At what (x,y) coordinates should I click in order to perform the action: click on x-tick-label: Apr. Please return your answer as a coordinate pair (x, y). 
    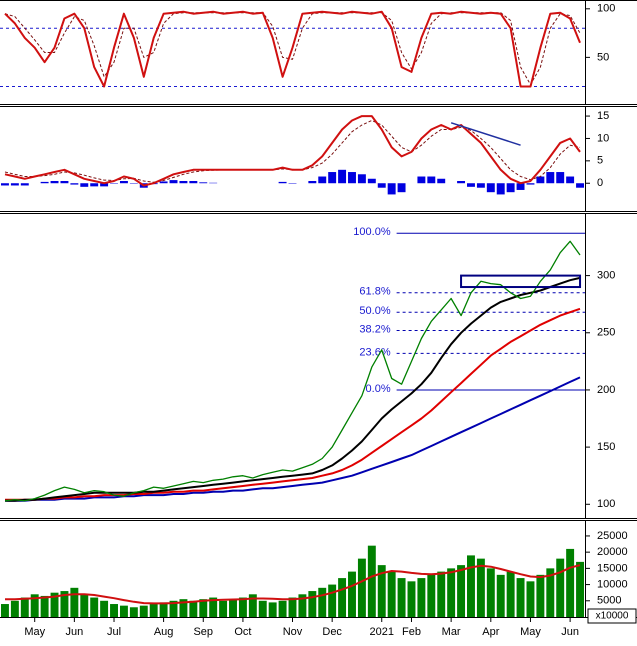
    Looking at the image, I should click on (490, 632).